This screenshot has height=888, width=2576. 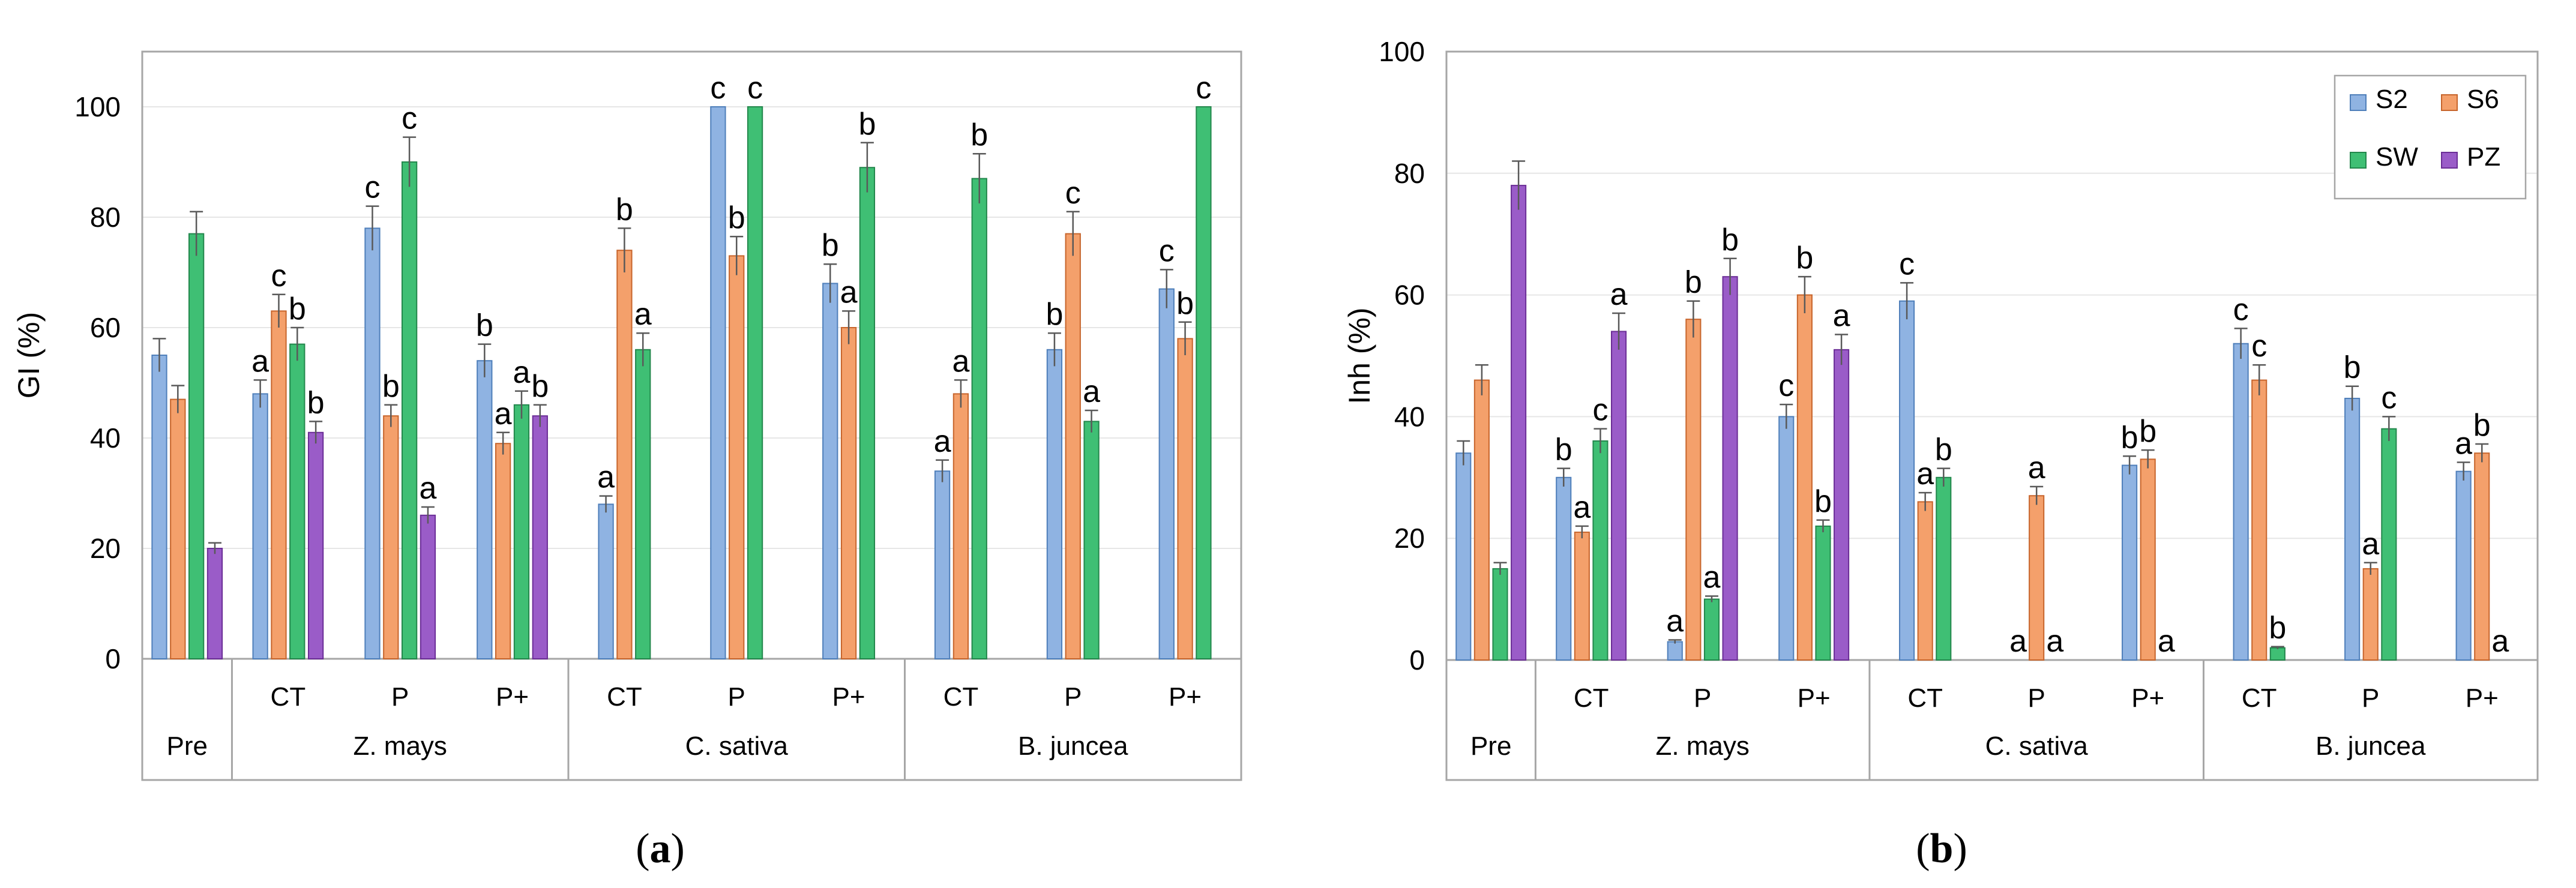 I want to click on legend-label-pz: PZ, so click(x=2483, y=157).